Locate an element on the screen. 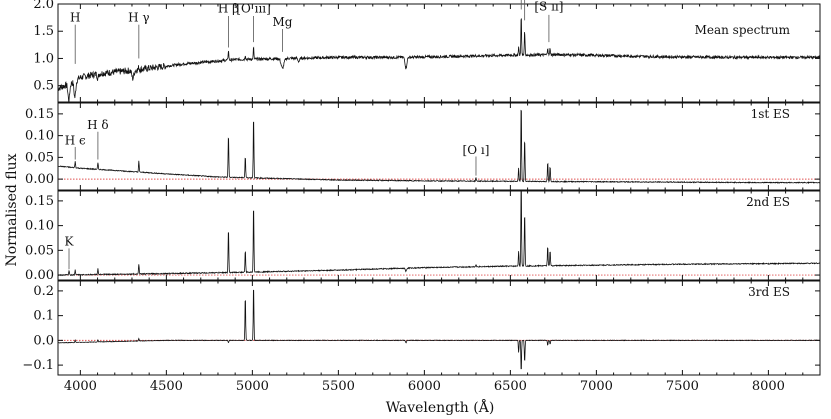 The height and width of the screenshot is (419, 831). annotation-label: Mg is located at coordinates (282, 22).